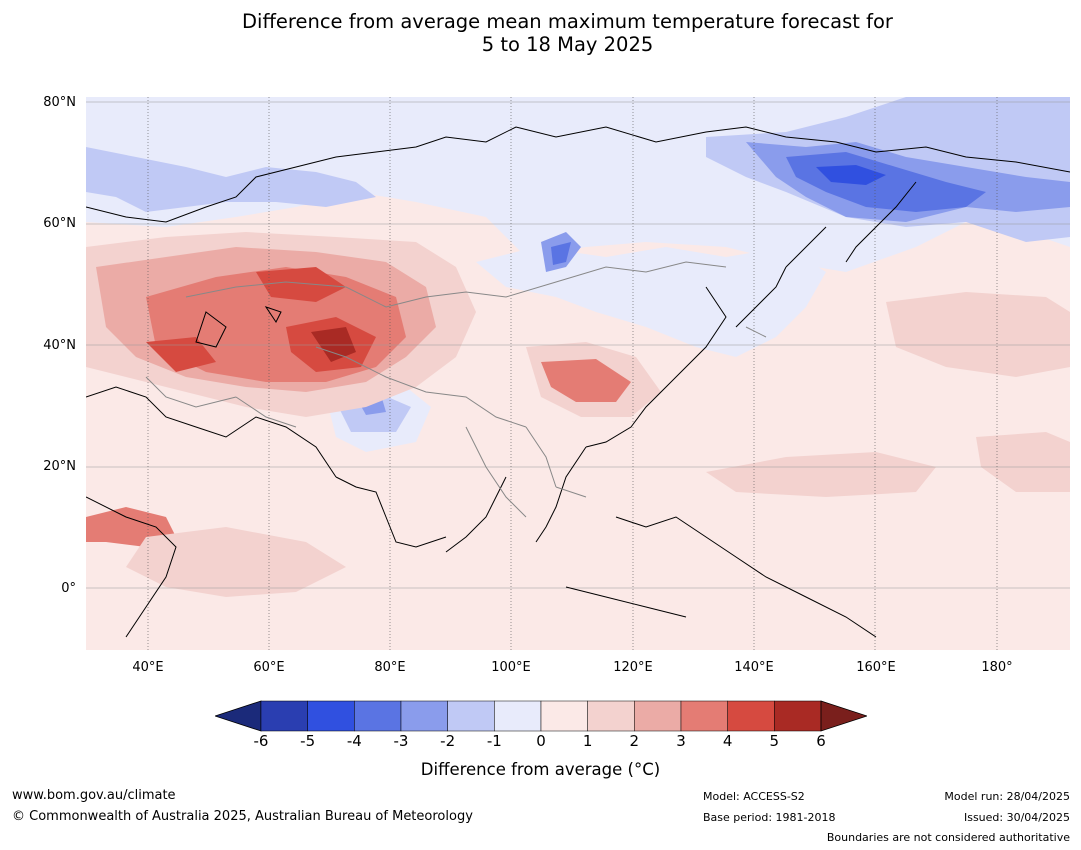 The image size is (1081, 850). Describe the element at coordinates (261, 741) in the screenshot. I see `colorbar-tick-label: -6` at that location.